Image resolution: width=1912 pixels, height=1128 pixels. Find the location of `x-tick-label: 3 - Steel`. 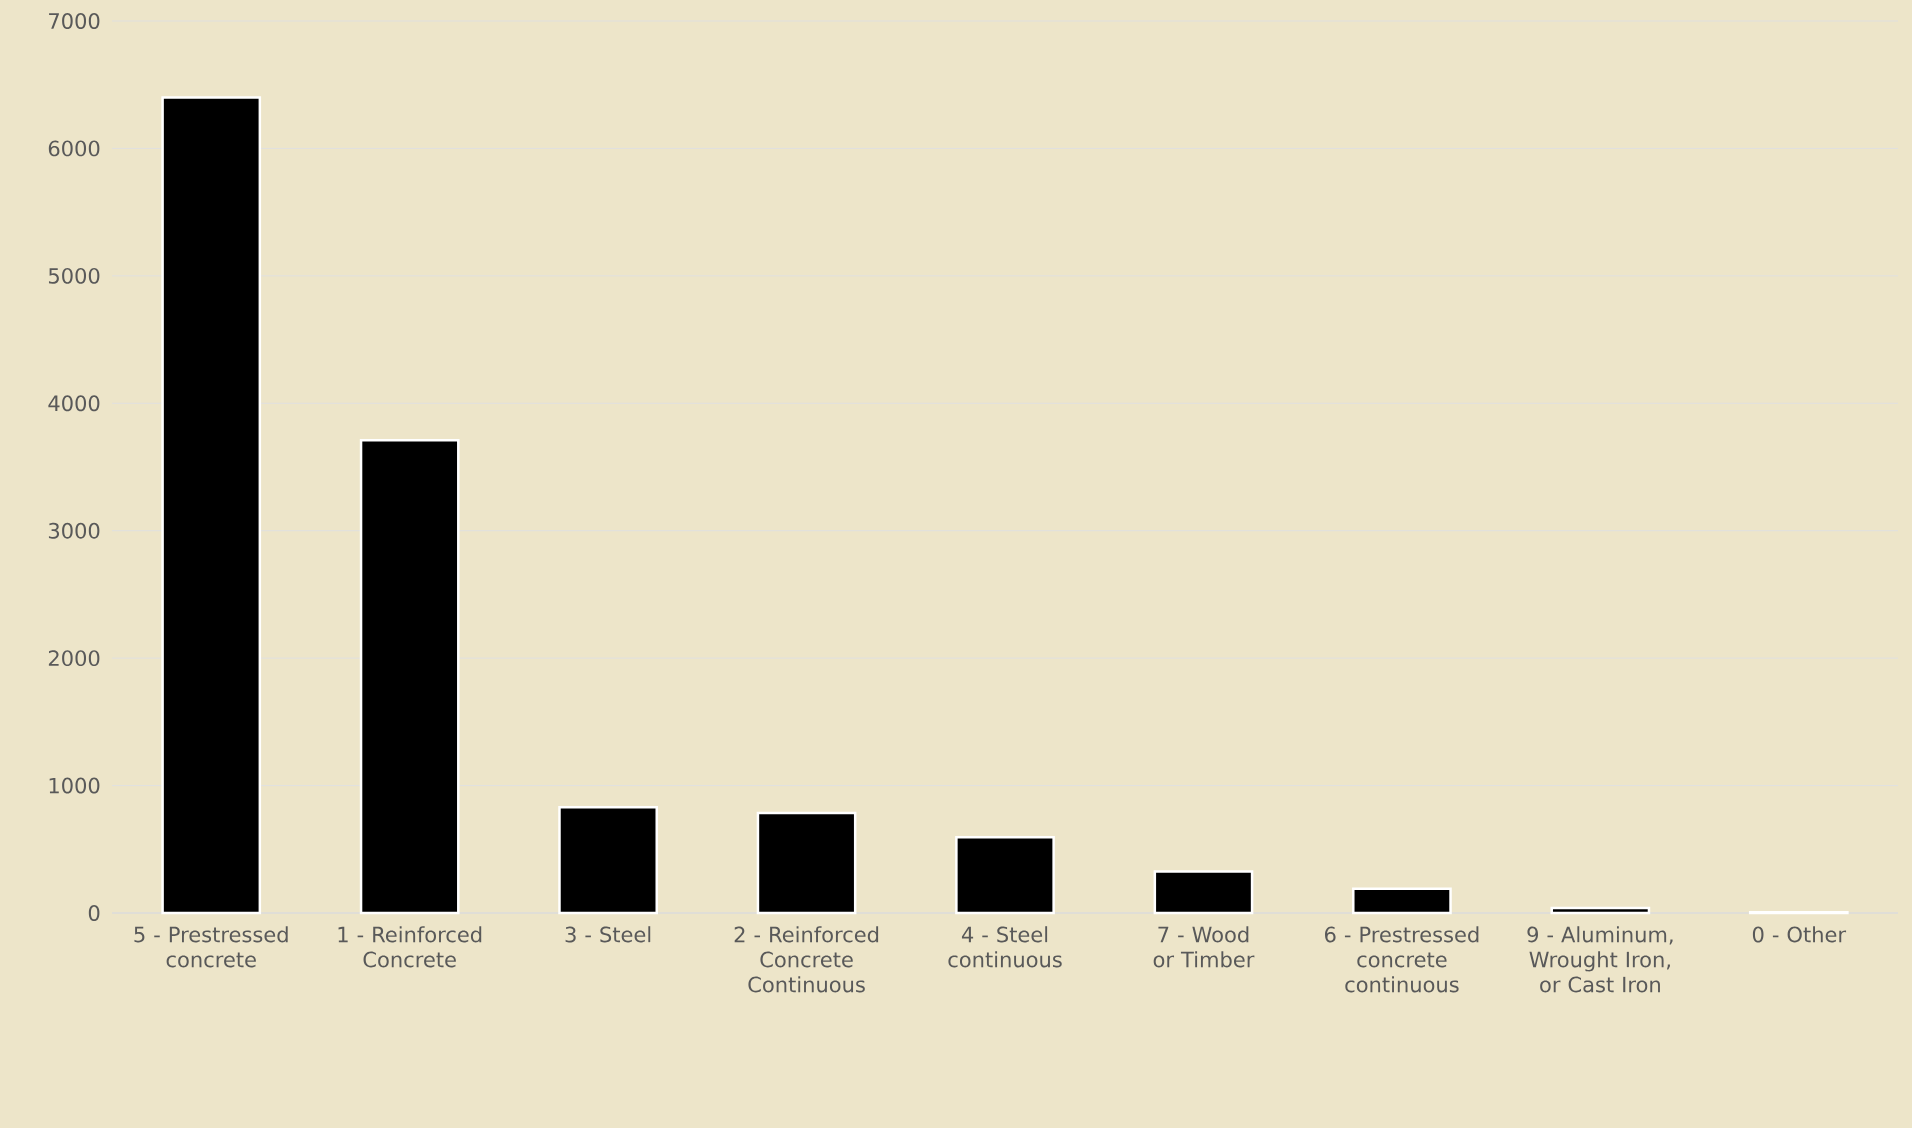

x-tick-label: 3 - Steel is located at coordinates (608, 934).